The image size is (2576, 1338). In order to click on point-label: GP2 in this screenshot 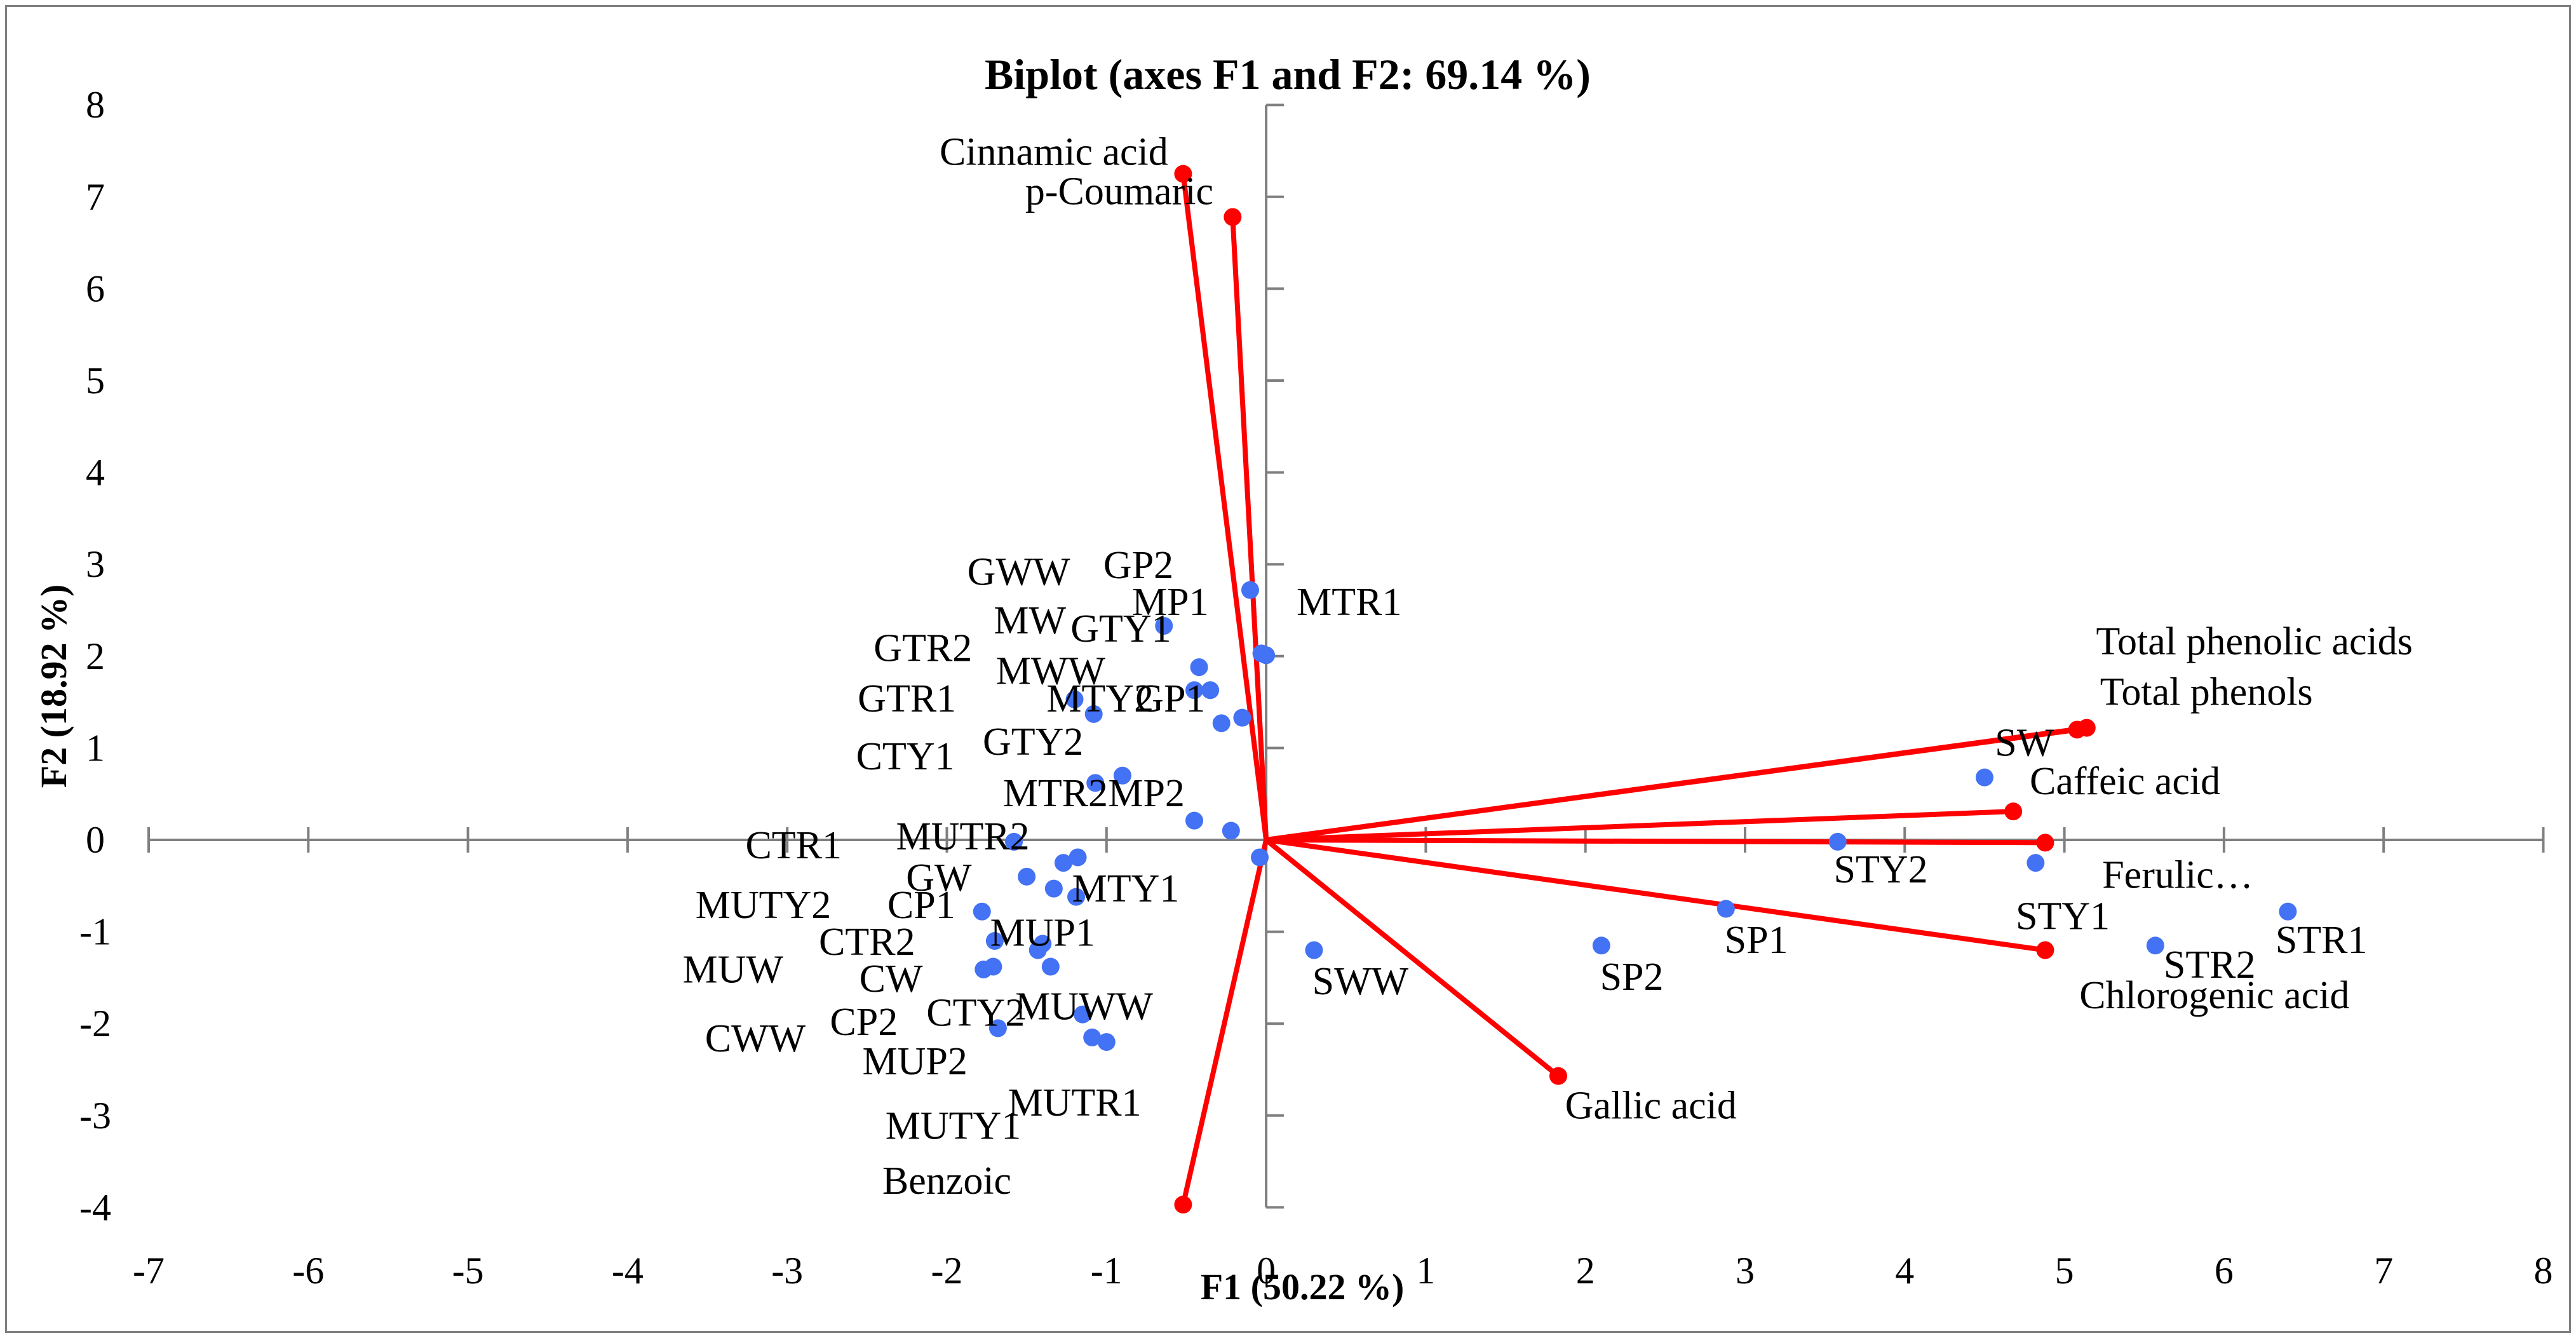, I will do `click(1138, 565)`.